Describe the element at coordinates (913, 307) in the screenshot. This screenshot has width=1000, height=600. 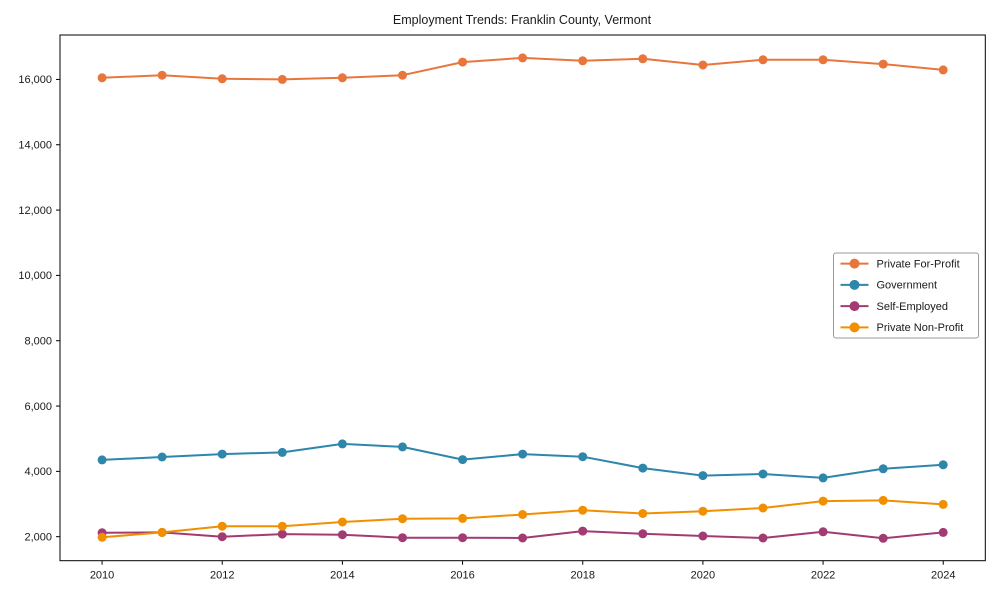
I see `legend-label: Self-Employed` at that location.